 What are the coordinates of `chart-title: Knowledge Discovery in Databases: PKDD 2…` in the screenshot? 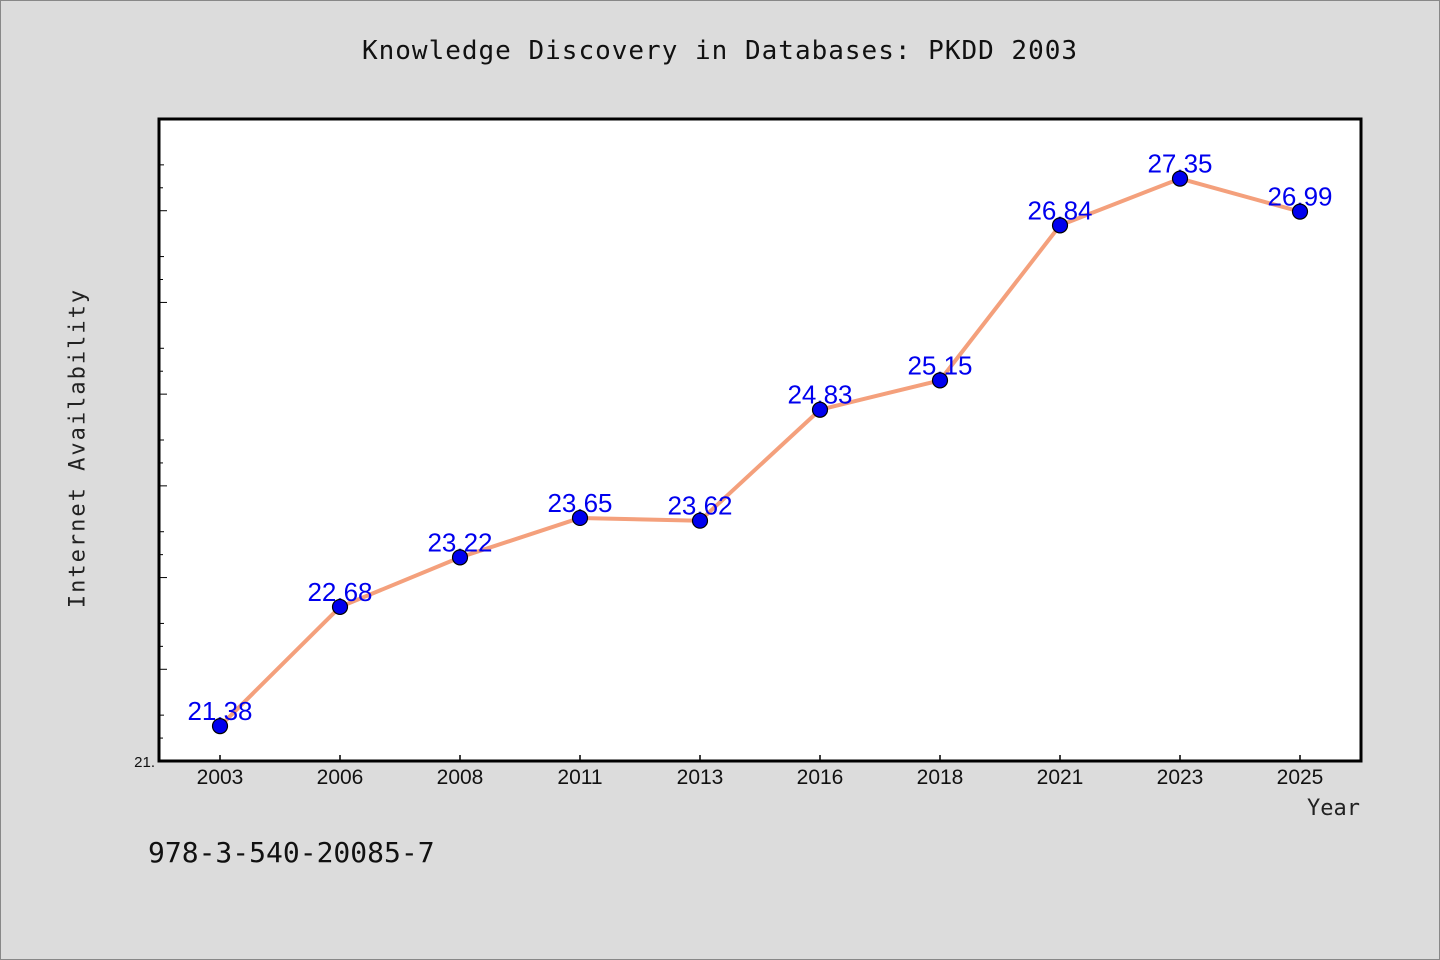 It's located at (720, 51).